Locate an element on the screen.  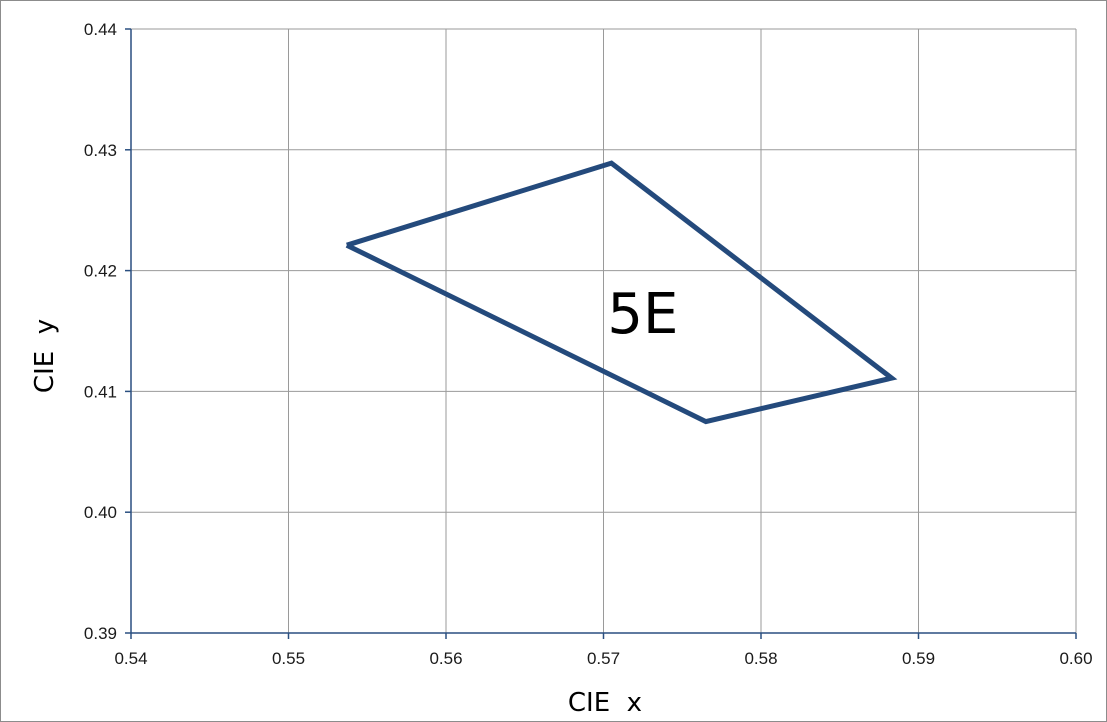
x-tick-label: 0.58 is located at coordinates (760, 658).